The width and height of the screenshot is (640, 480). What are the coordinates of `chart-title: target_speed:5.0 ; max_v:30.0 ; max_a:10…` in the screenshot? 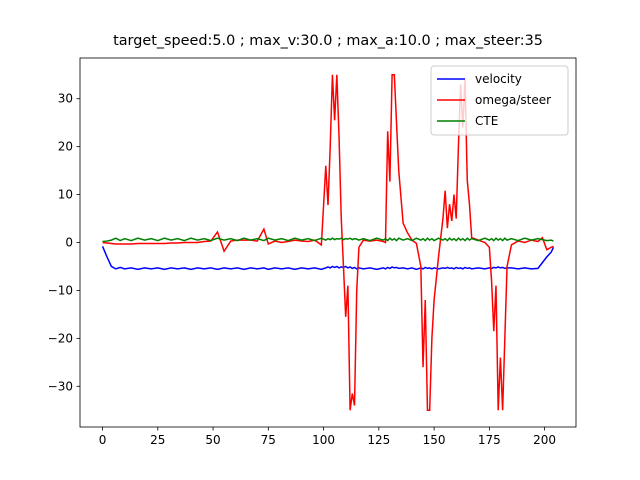 It's located at (328, 41).